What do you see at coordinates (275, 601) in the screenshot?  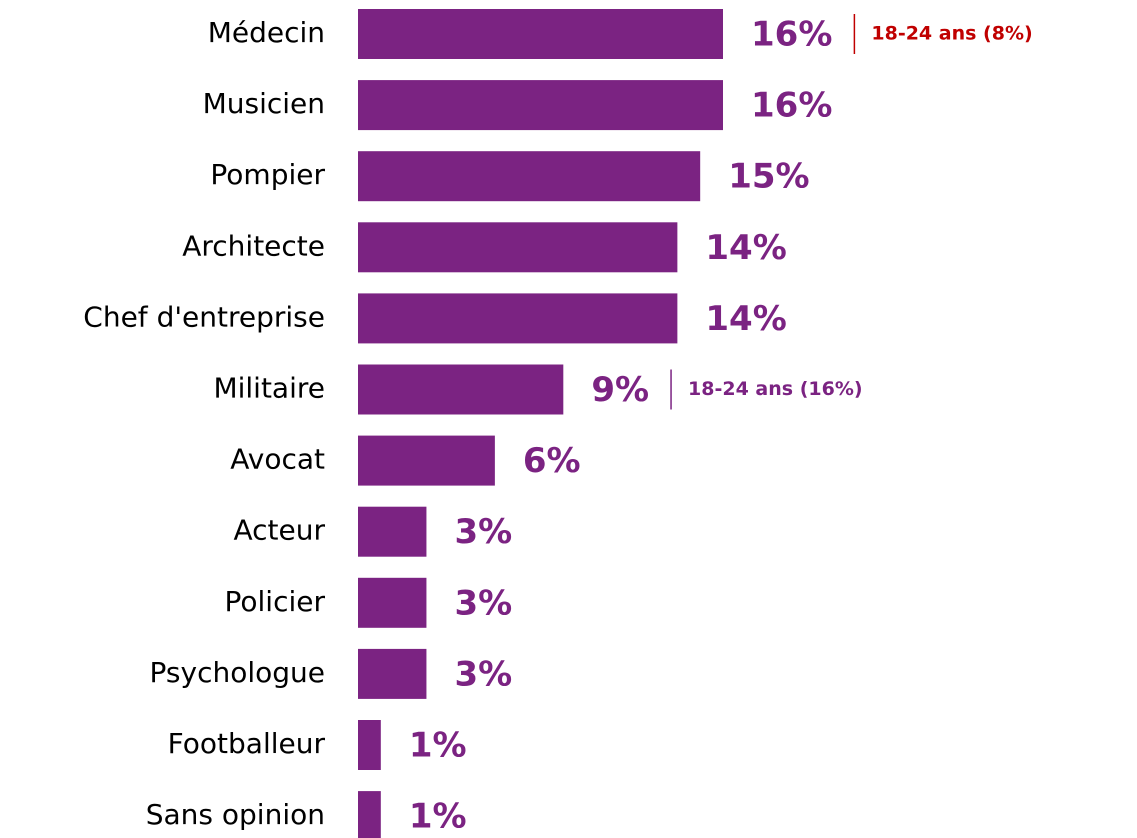 I see `category-label: Policier` at bounding box center [275, 601].